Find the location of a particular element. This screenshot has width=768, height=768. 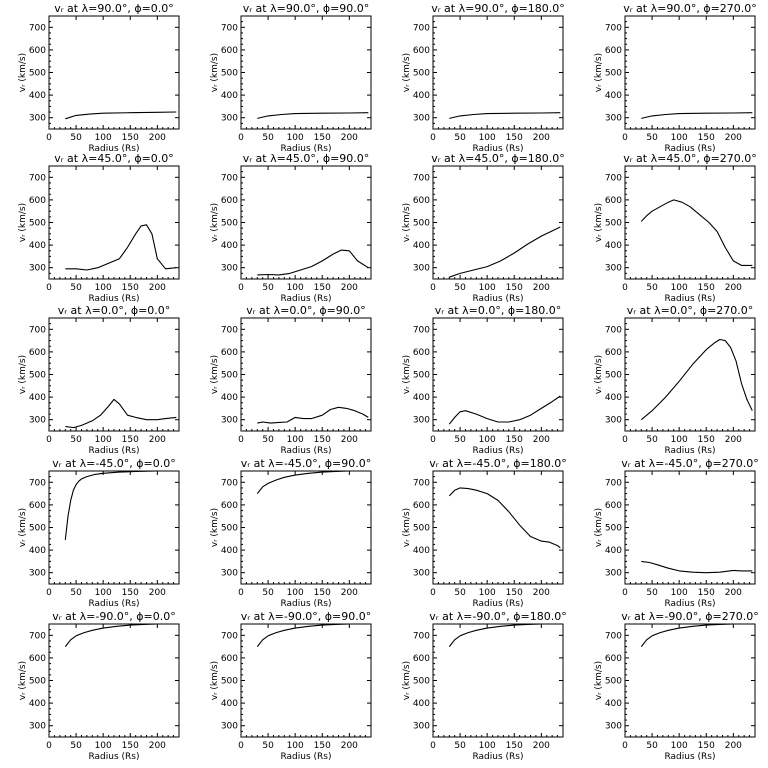

panel-title: vᵣ at λ=-90.0°, ϕ=0.0° is located at coordinates (114, 616).